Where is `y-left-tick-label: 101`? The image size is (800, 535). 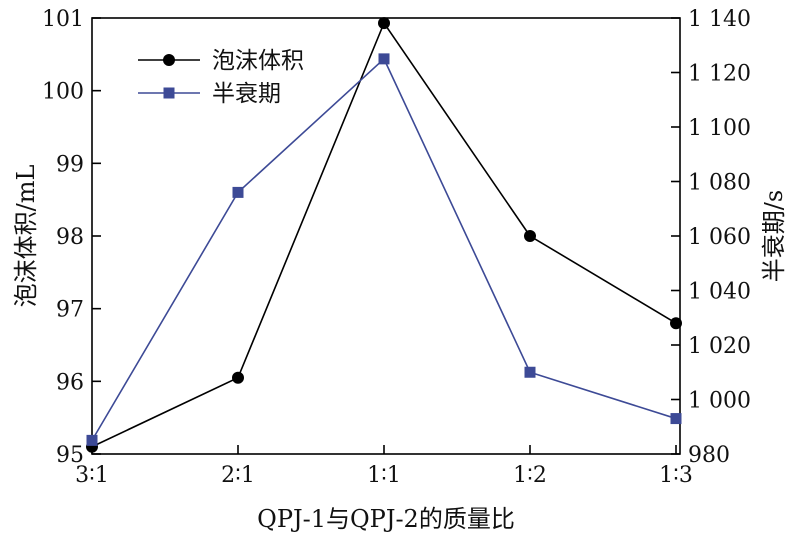 y-left-tick-label: 101 is located at coordinates (63, 19).